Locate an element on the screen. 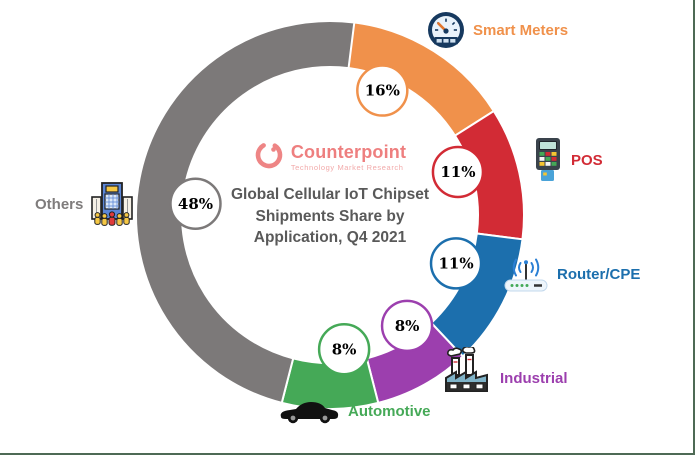 Image resolution: width=695 pixels, height=455 pixels. pos-terminal-icon is located at coordinates (548, 160).